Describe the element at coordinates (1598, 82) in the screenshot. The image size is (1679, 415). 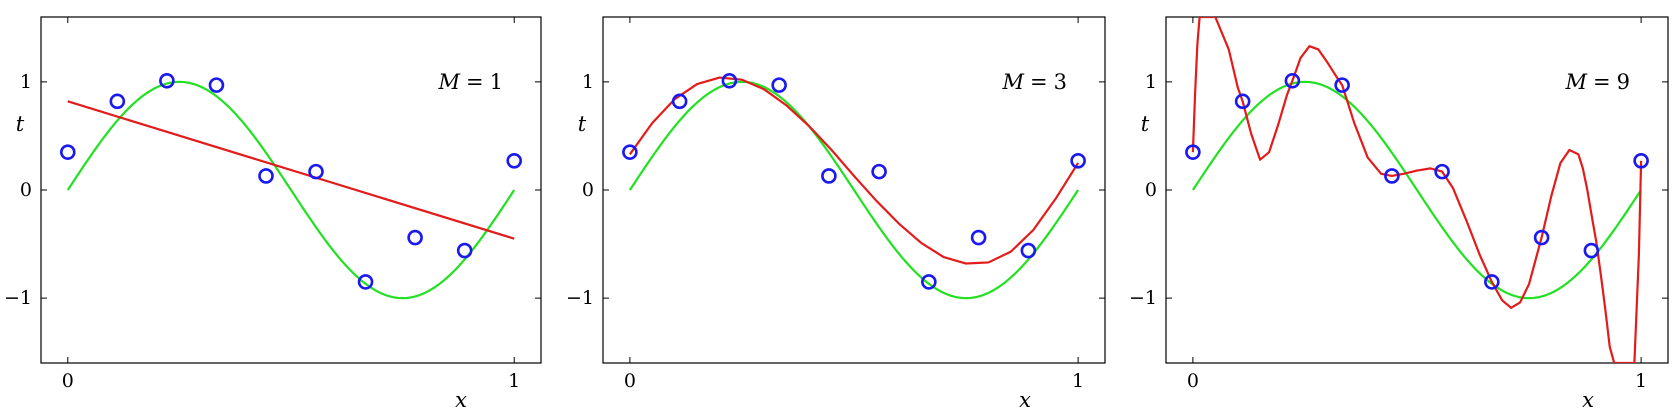
I see `model-order-label: M = 9` at that location.